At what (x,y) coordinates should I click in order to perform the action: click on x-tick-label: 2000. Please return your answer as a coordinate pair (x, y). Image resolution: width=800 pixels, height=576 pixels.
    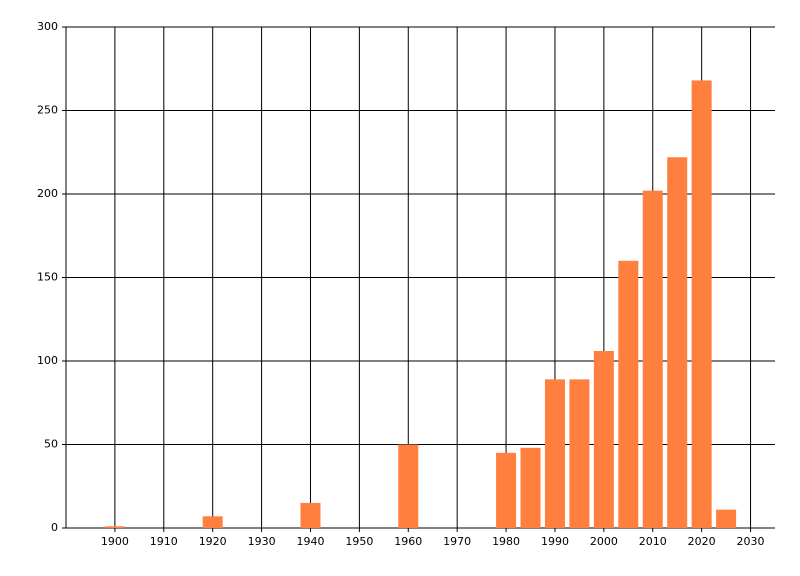
    Looking at the image, I should click on (604, 541).